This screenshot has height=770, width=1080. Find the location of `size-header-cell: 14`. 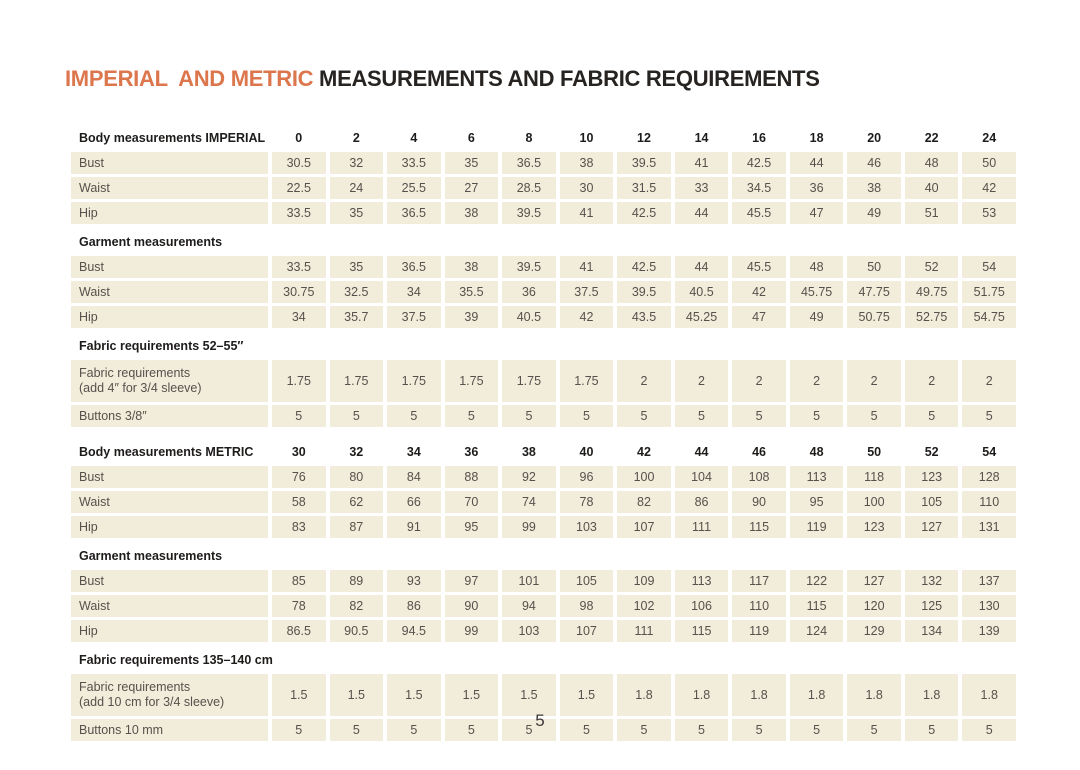

size-header-cell: 14 is located at coordinates (701, 137).